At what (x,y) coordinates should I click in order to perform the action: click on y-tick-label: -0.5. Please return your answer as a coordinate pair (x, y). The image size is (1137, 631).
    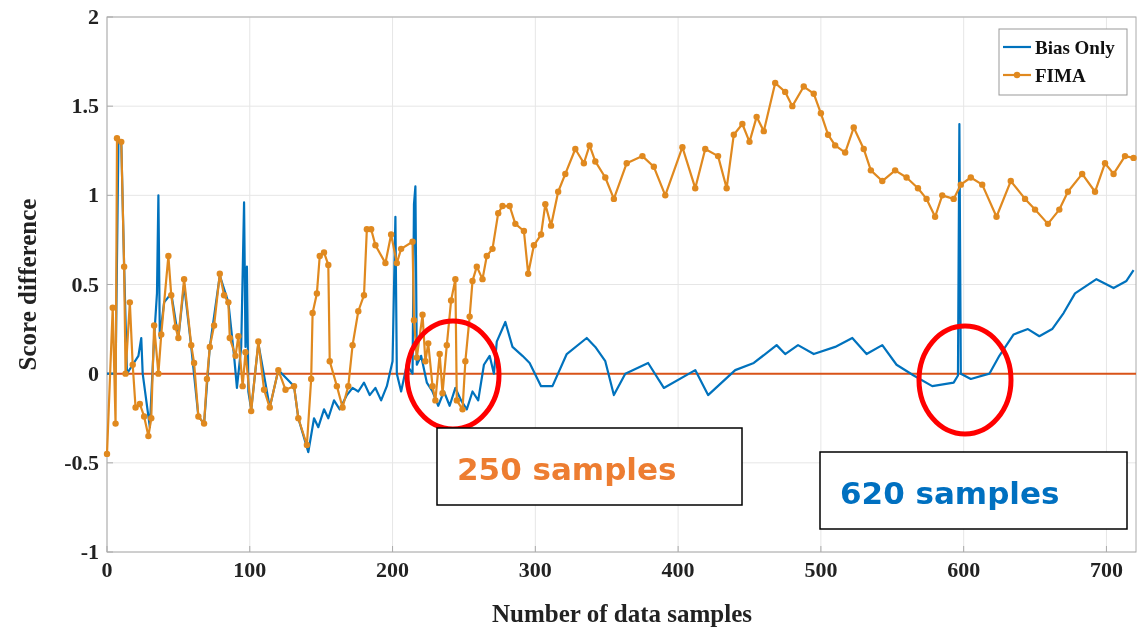
    Looking at the image, I should click on (81, 462).